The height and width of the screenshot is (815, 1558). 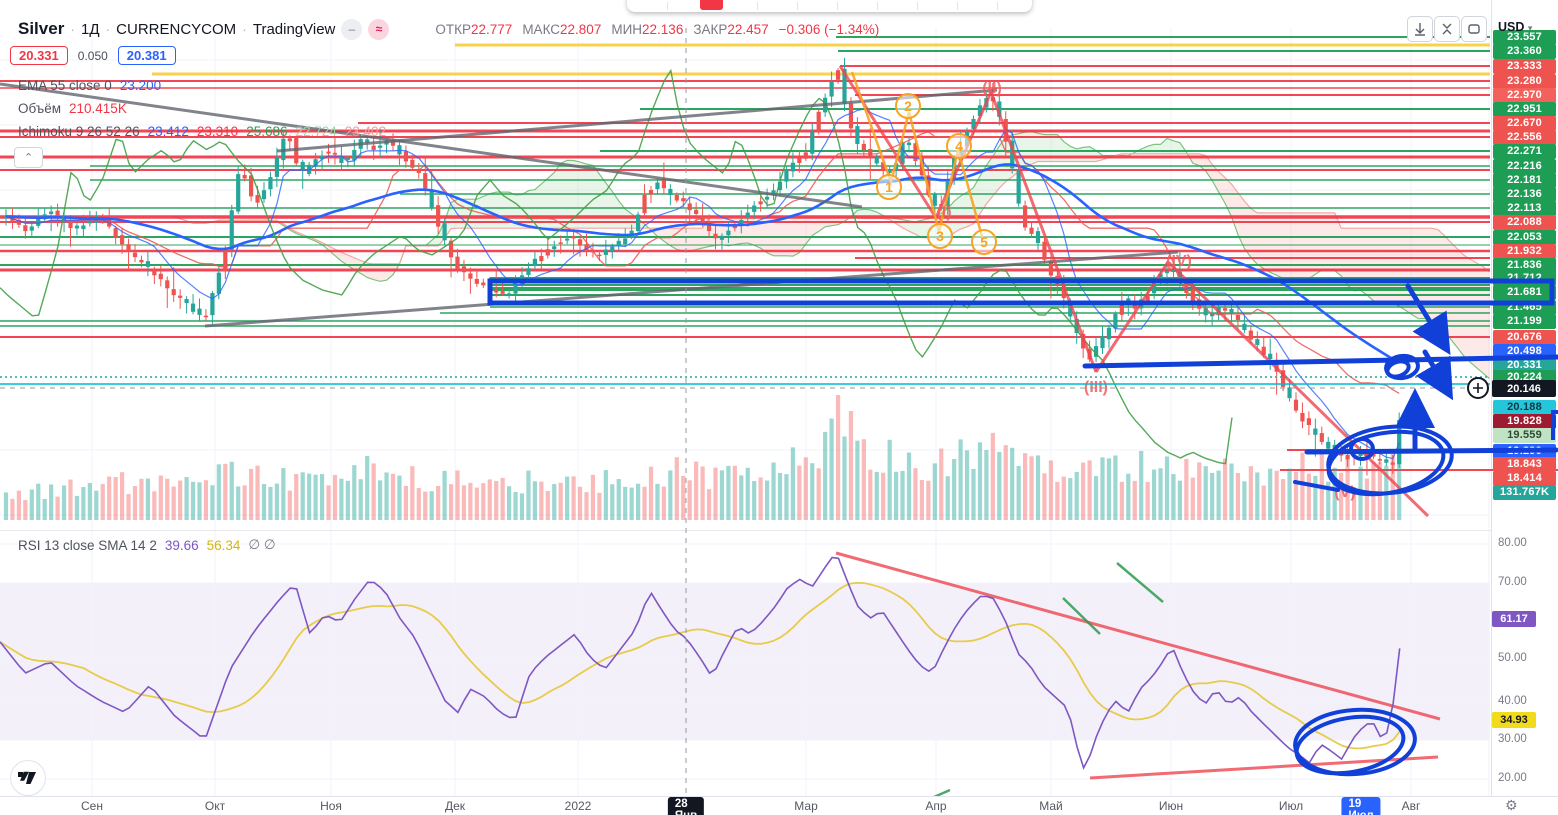 I want to click on crosshair-price-badge: 20.146, so click(x=1524, y=388).